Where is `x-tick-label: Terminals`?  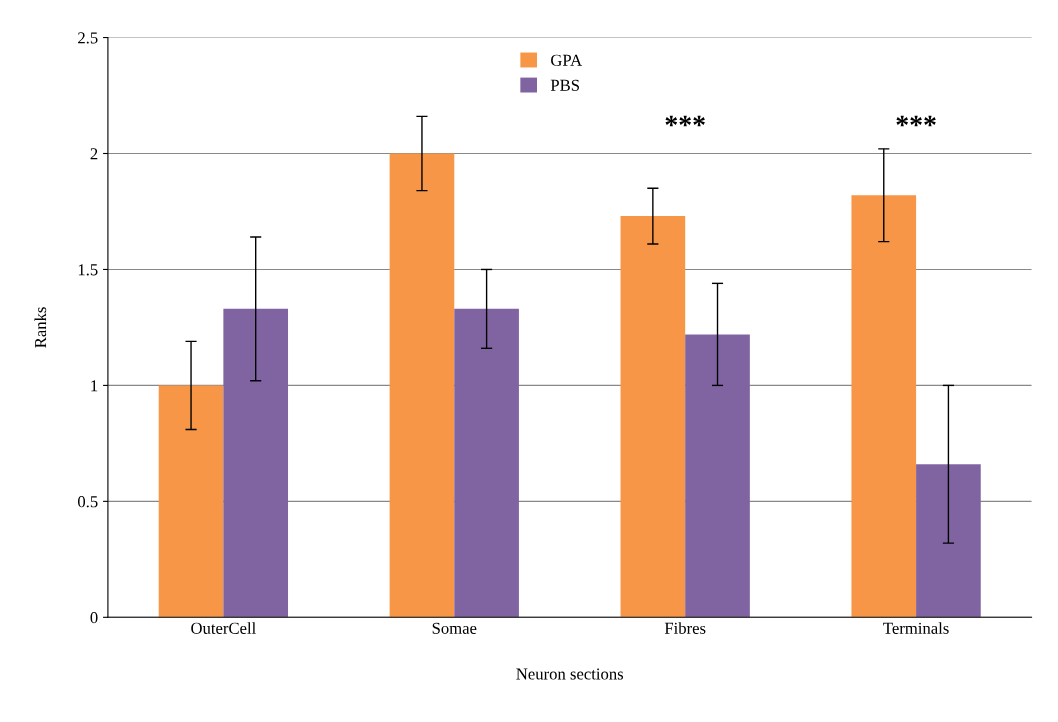
x-tick-label: Terminals is located at coordinates (916, 628).